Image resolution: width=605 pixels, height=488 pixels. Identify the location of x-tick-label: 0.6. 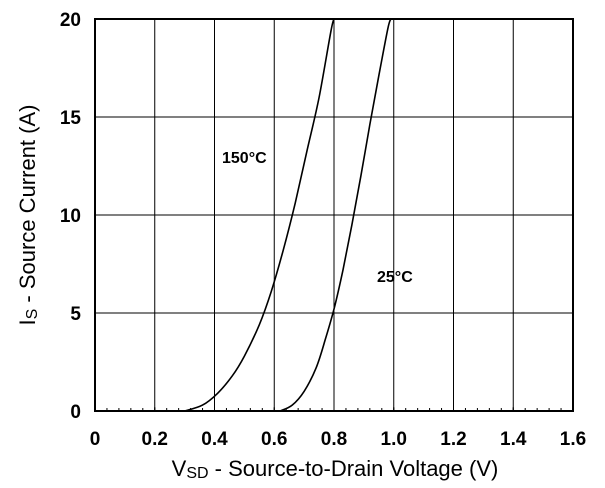
(274, 439).